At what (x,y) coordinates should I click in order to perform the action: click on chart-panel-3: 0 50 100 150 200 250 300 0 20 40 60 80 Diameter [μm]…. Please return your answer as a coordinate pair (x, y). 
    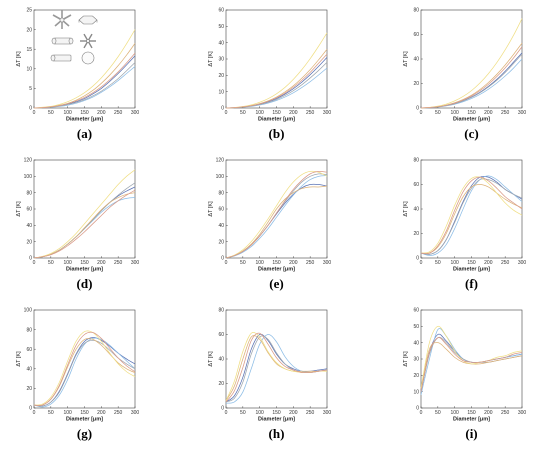
    Looking at the image, I should click on (464, 74).